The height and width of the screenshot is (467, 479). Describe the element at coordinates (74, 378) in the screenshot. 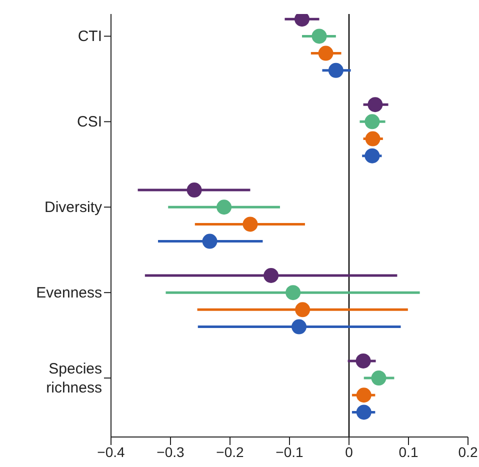

I see `y-tick-label: Species richness` at that location.